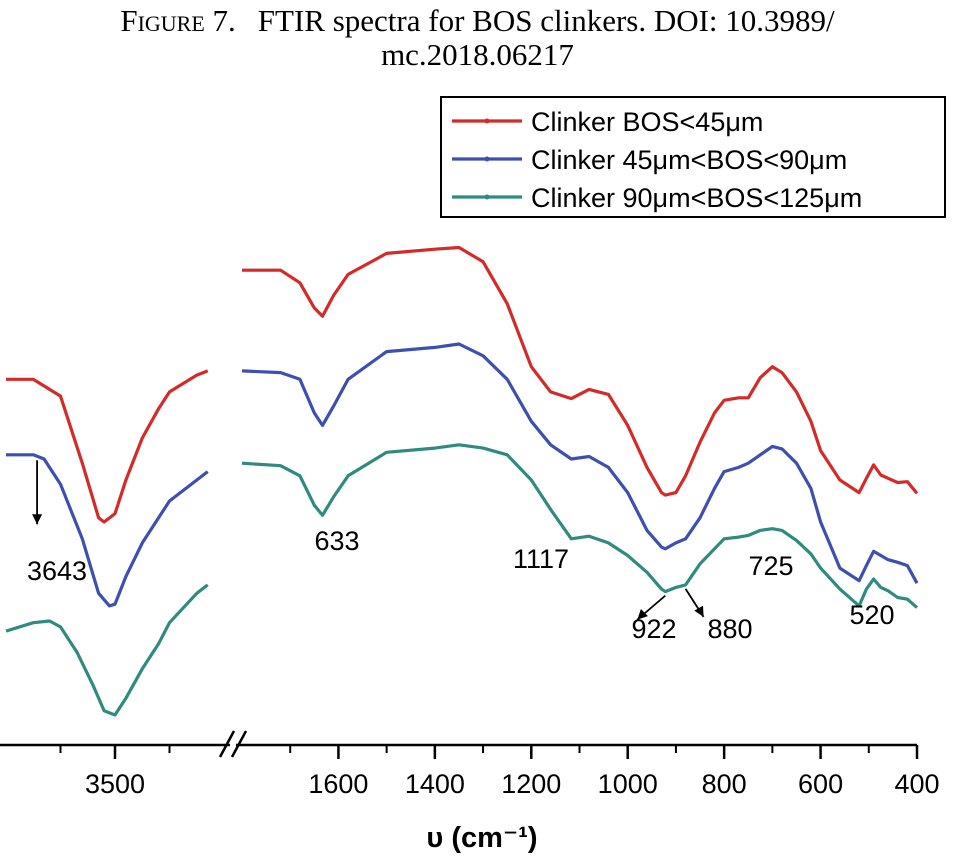 The width and height of the screenshot is (955, 857). What do you see at coordinates (820, 784) in the screenshot?
I see `tick-label-600: 600` at bounding box center [820, 784].